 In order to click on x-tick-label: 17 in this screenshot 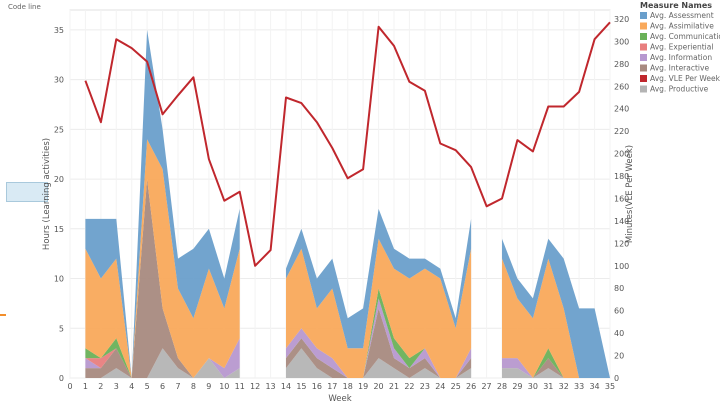, I will do `click(332, 386)`.